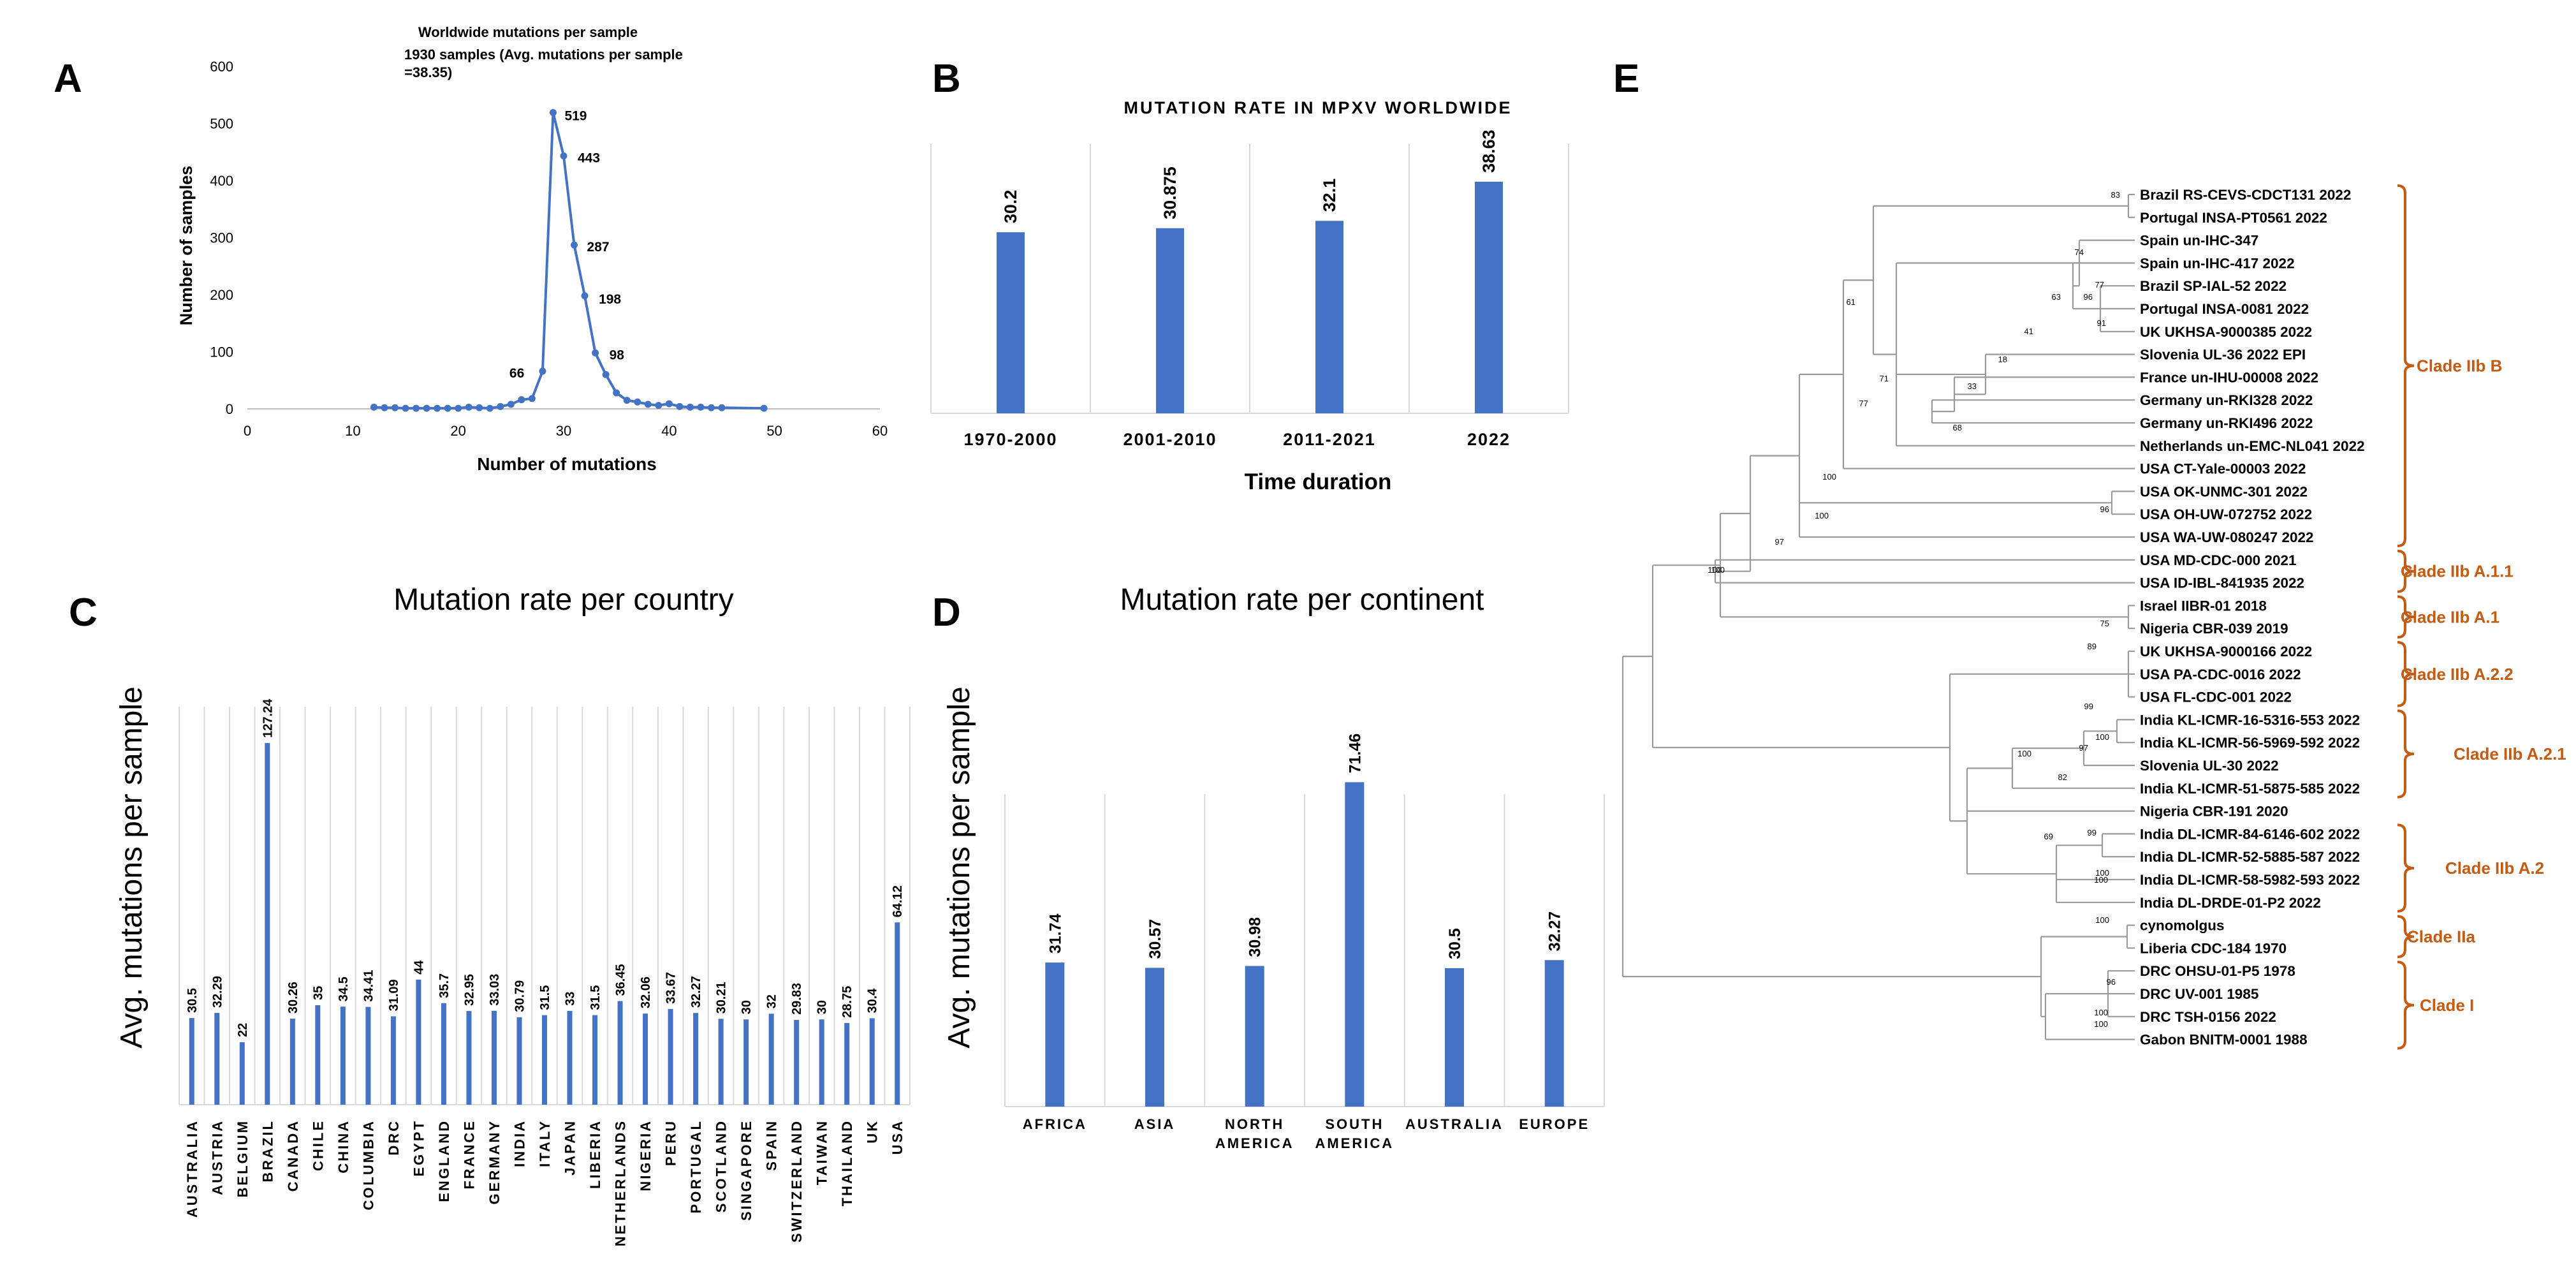  Describe the element at coordinates (1011, 207) in the screenshot. I see `chart-b-data-label: 30.2` at that location.